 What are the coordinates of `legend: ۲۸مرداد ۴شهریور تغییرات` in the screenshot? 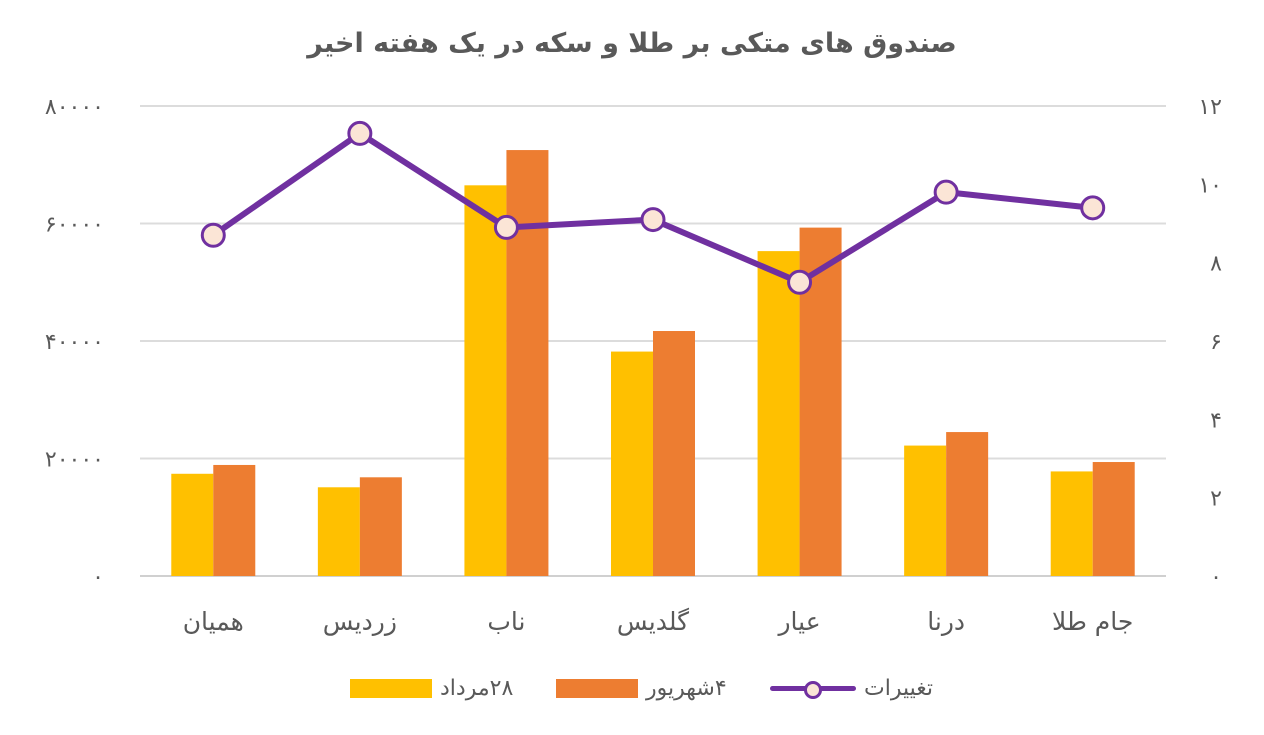 It's located at (632, 688).